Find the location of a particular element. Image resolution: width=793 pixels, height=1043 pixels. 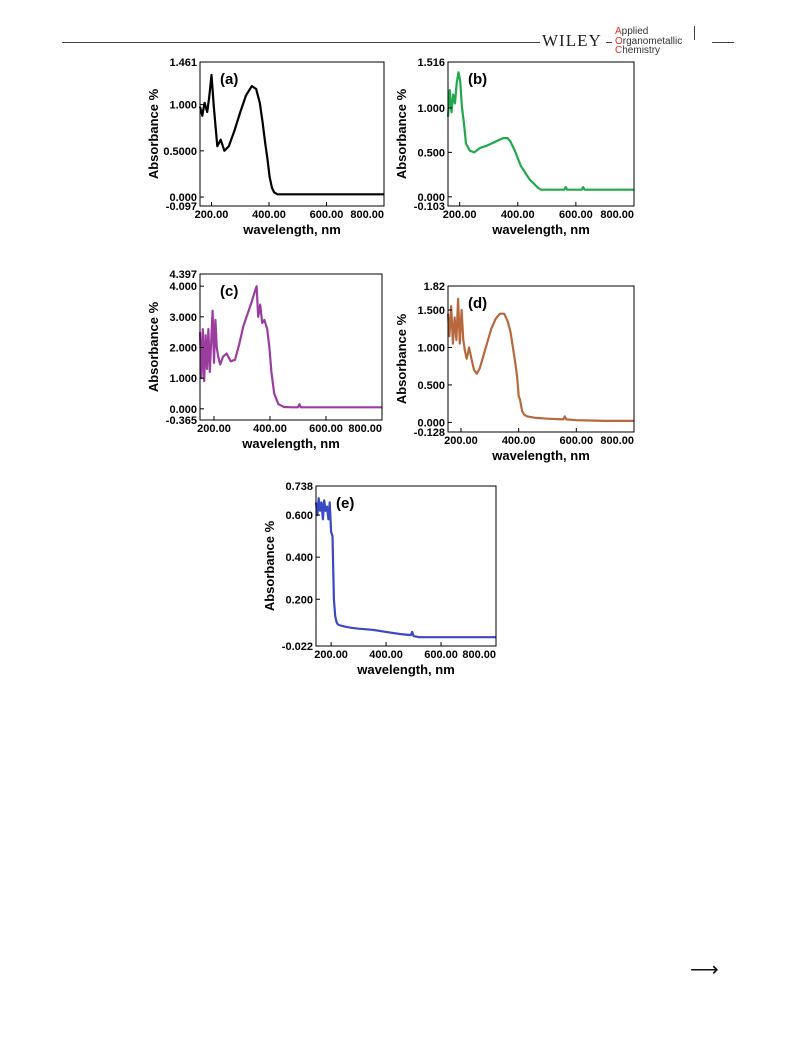

chart-b-ylabel: Absorbance % is located at coordinates (401, 133).